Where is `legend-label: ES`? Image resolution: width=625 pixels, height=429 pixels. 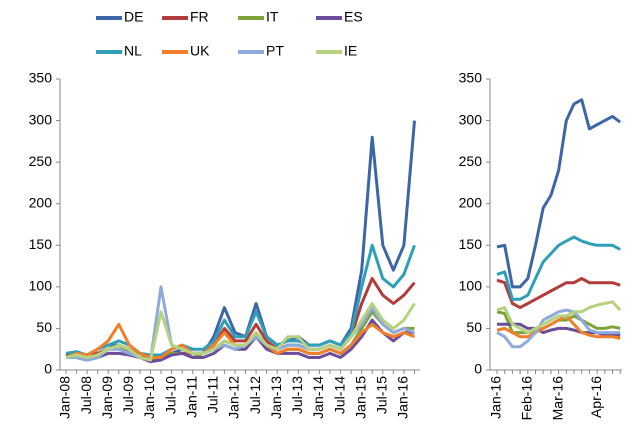
legend-label: ES is located at coordinates (353, 17).